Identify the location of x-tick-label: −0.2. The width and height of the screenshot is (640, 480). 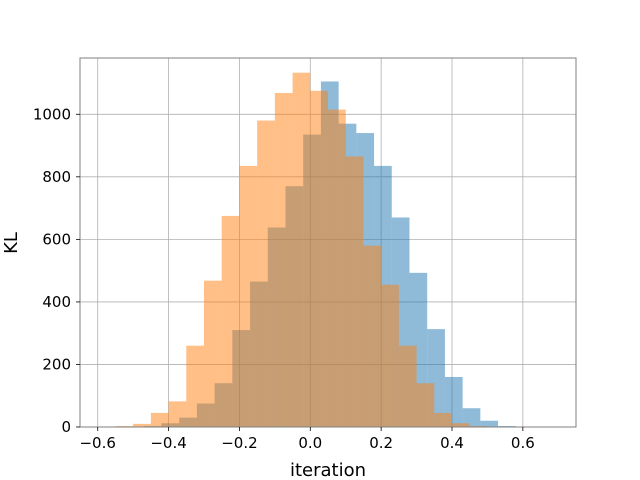
(239, 443).